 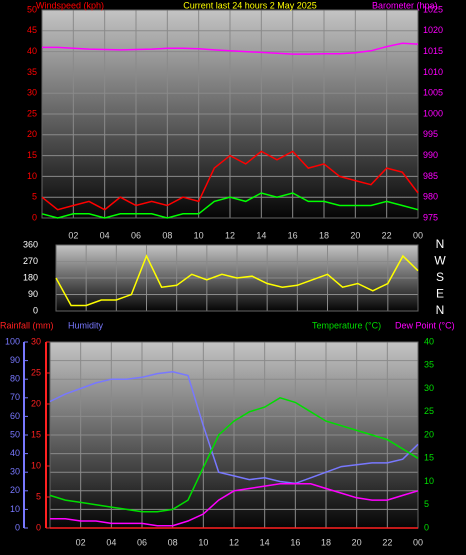 What do you see at coordinates (429, 458) in the screenshot?
I see `y2-tick-label: 15` at bounding box center [429, 458].